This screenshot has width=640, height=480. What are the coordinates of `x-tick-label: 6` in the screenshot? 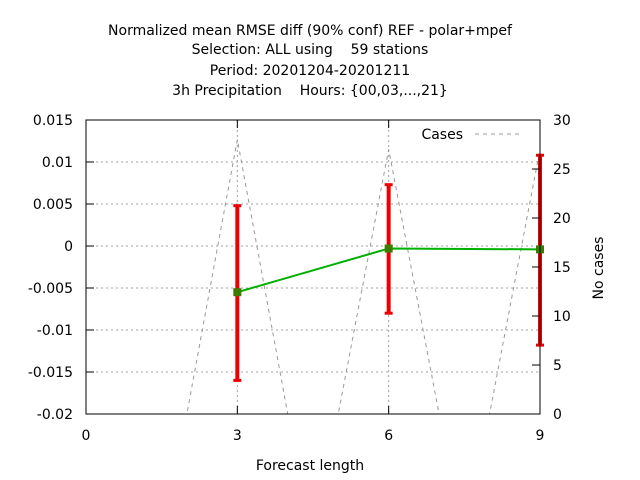 It's located at (388, 436).